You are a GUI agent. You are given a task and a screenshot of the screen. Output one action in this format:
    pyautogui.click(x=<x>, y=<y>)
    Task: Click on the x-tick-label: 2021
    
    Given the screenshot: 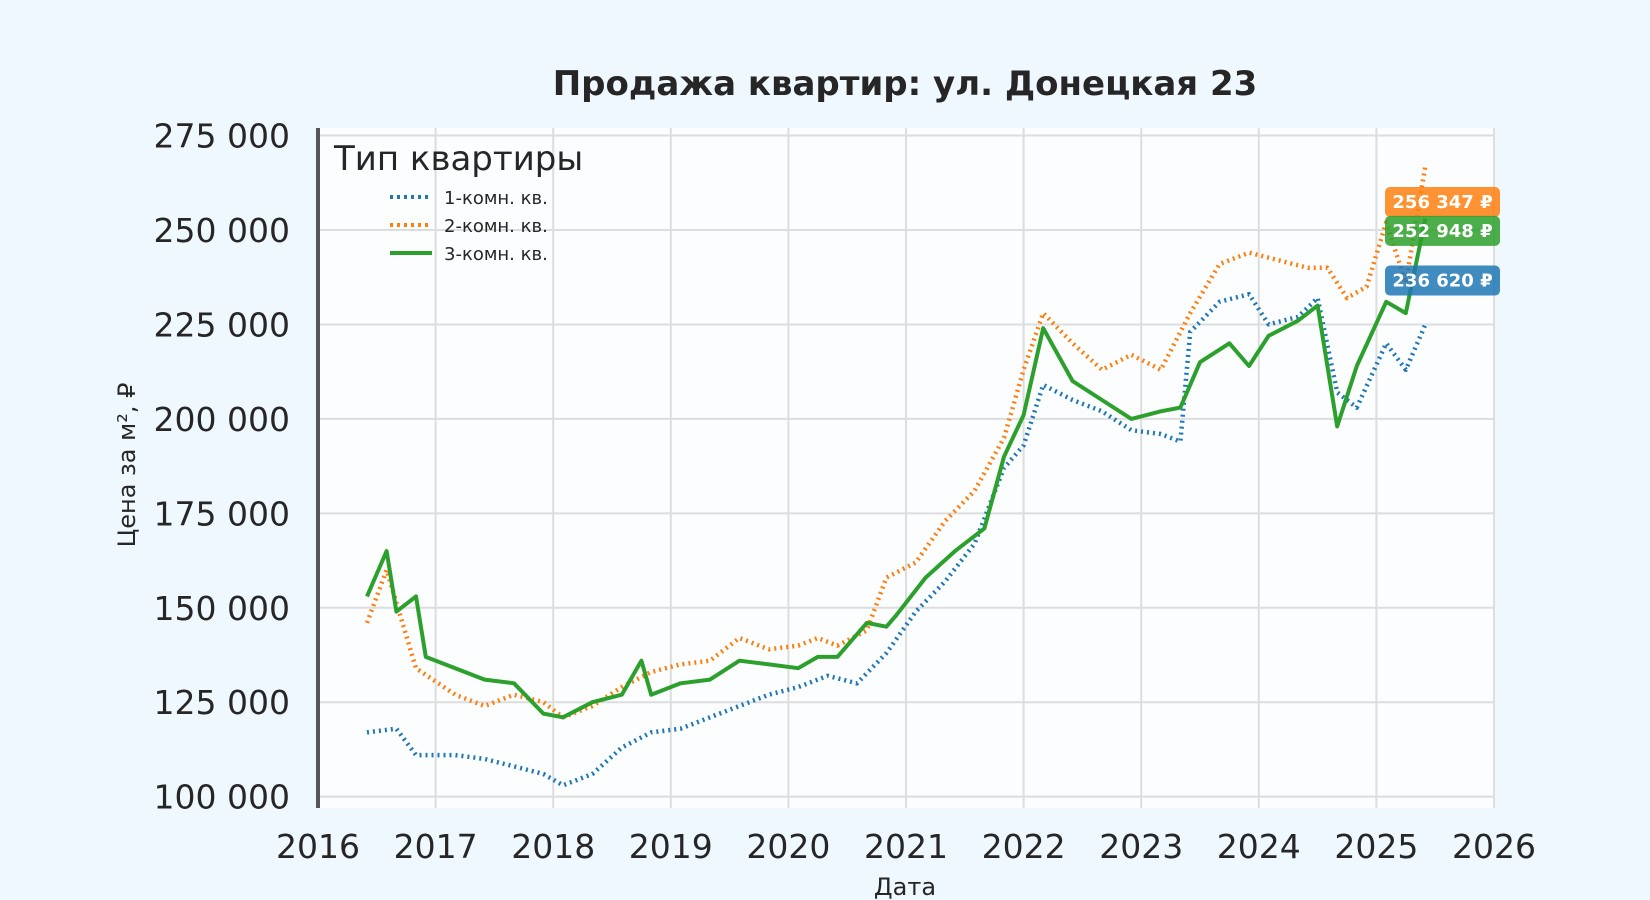 What is the action you would take?
    pyautogui.click(x=906, y=846)
    